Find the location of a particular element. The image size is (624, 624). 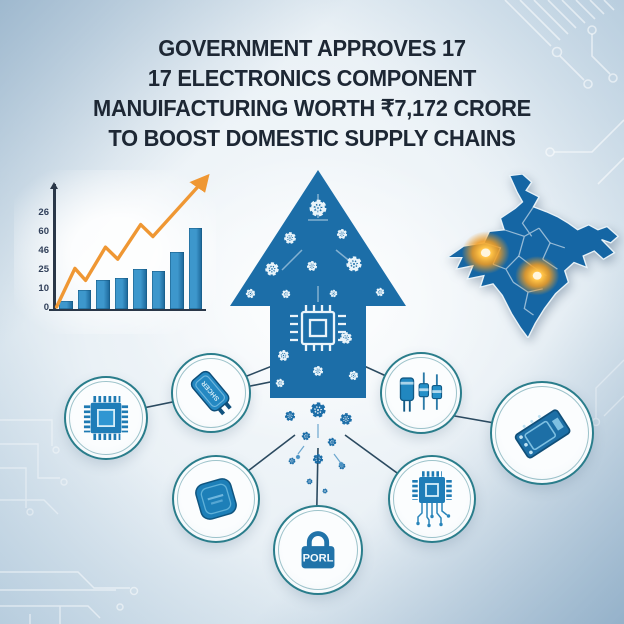

y-tick-label: 0 is located at coordinates (46, 307).